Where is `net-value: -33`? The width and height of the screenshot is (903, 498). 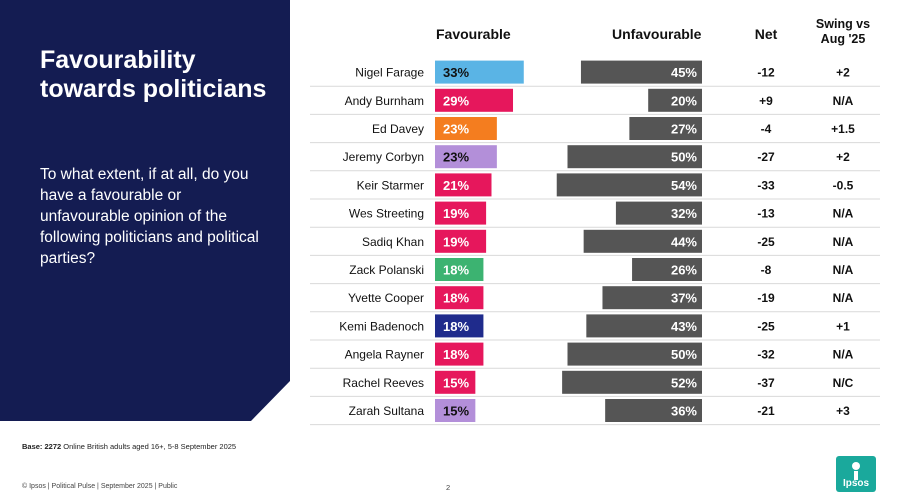 net-value: -33 is located at coordinates (766, 185).